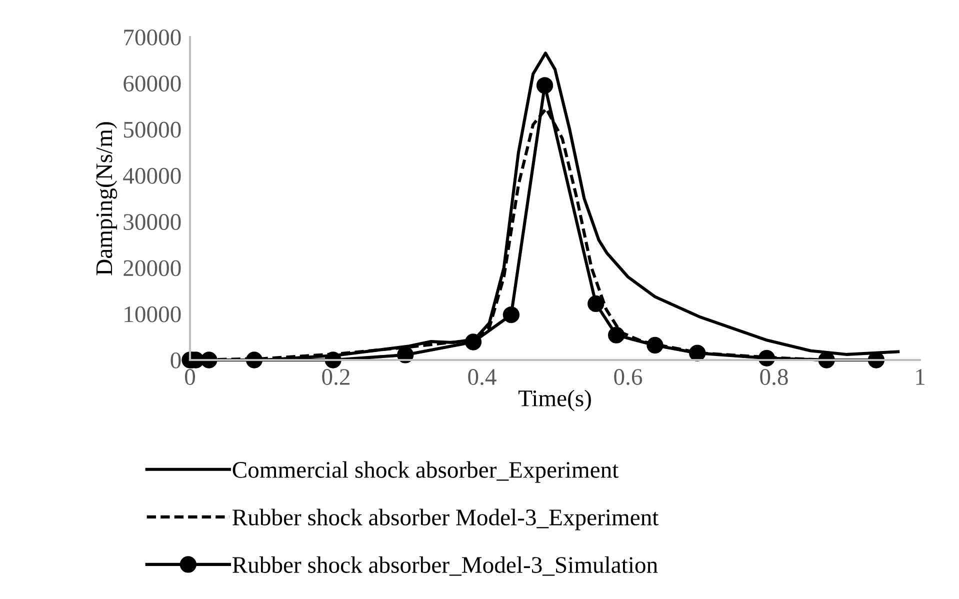 The image size is (959, 599). What do you see at coordinates (152, 222) in the screenshot?
I see `y-tick-label: 30000` at bounding box center [152, 222].